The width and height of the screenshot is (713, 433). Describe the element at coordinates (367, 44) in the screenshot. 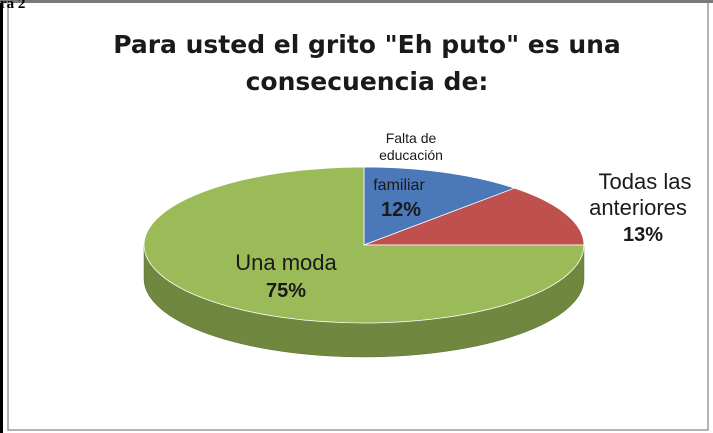

I see `chart-title-line-1: Para usted el grito "Eh puto" es una` at that location.